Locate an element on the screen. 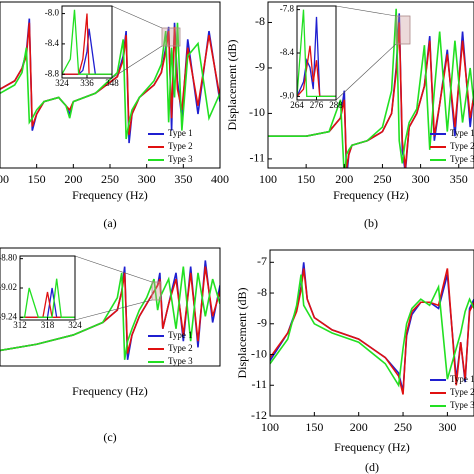  plot-frame is located at coordinates (110, 307).